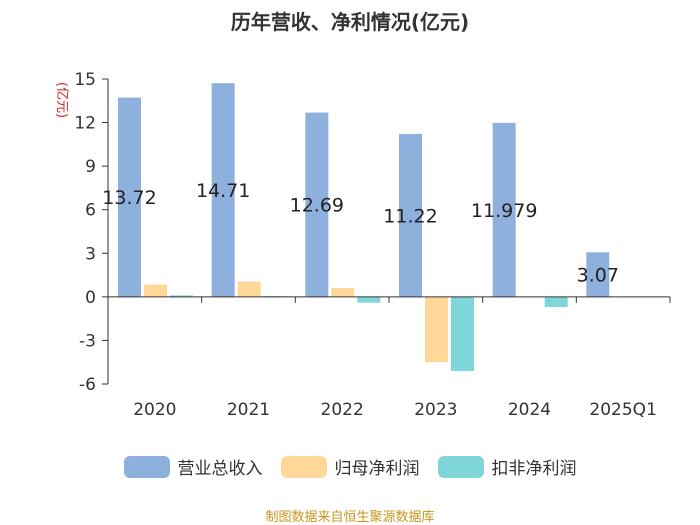 This screenshot has width=700, height=525. What do you see at coordinates (90, 298) in the screenshot?
I see `y-tick-label: 0` at bounding box center [90, 298].